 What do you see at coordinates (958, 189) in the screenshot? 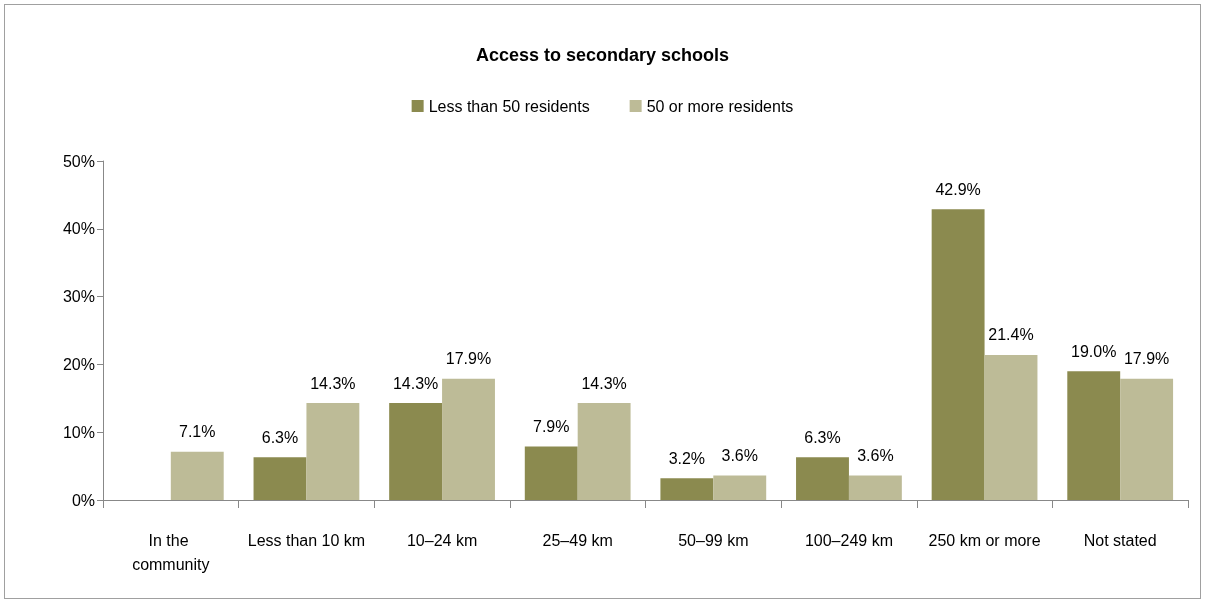
I see `data-label: 42.9%` at bounding box center [958, 189].